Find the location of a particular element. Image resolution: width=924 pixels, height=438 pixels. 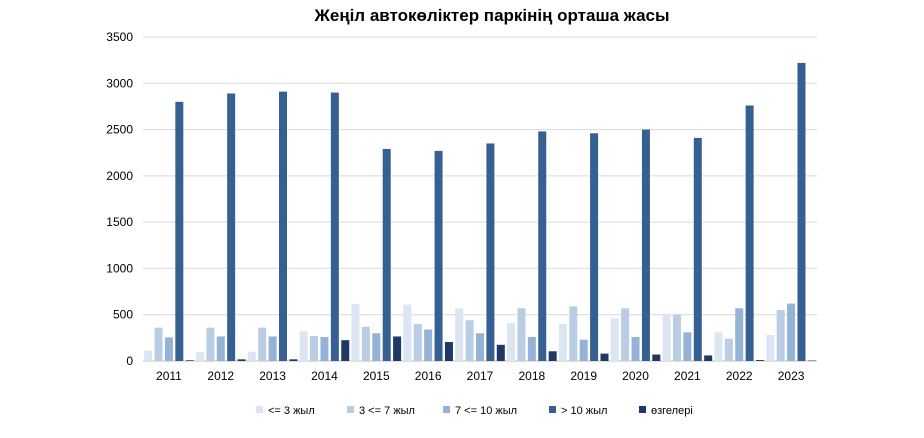

y-tick-label: 2000 is located at coordinates (119, 176).